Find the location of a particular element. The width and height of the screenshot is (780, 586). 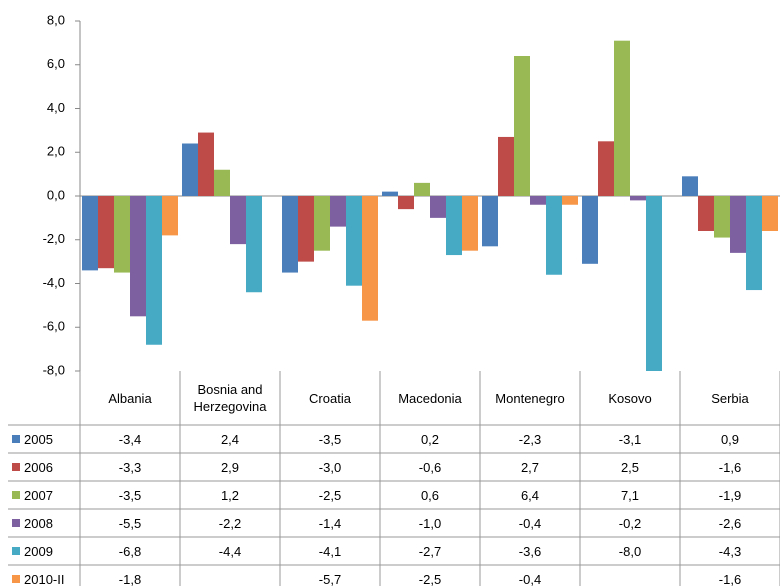

category-label: Bosnia and Herzegovina is located at coordinates (230, 398).